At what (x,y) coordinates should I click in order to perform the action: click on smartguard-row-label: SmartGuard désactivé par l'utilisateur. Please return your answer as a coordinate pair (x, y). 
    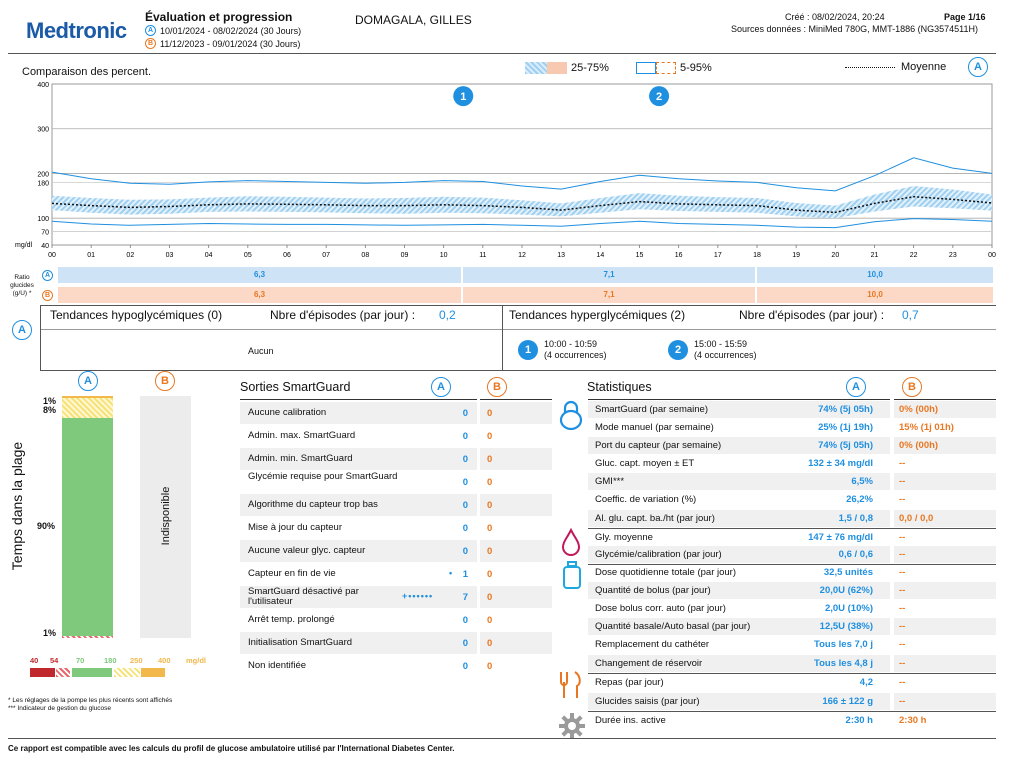
    Looking at the image, I should click on (303, 596).